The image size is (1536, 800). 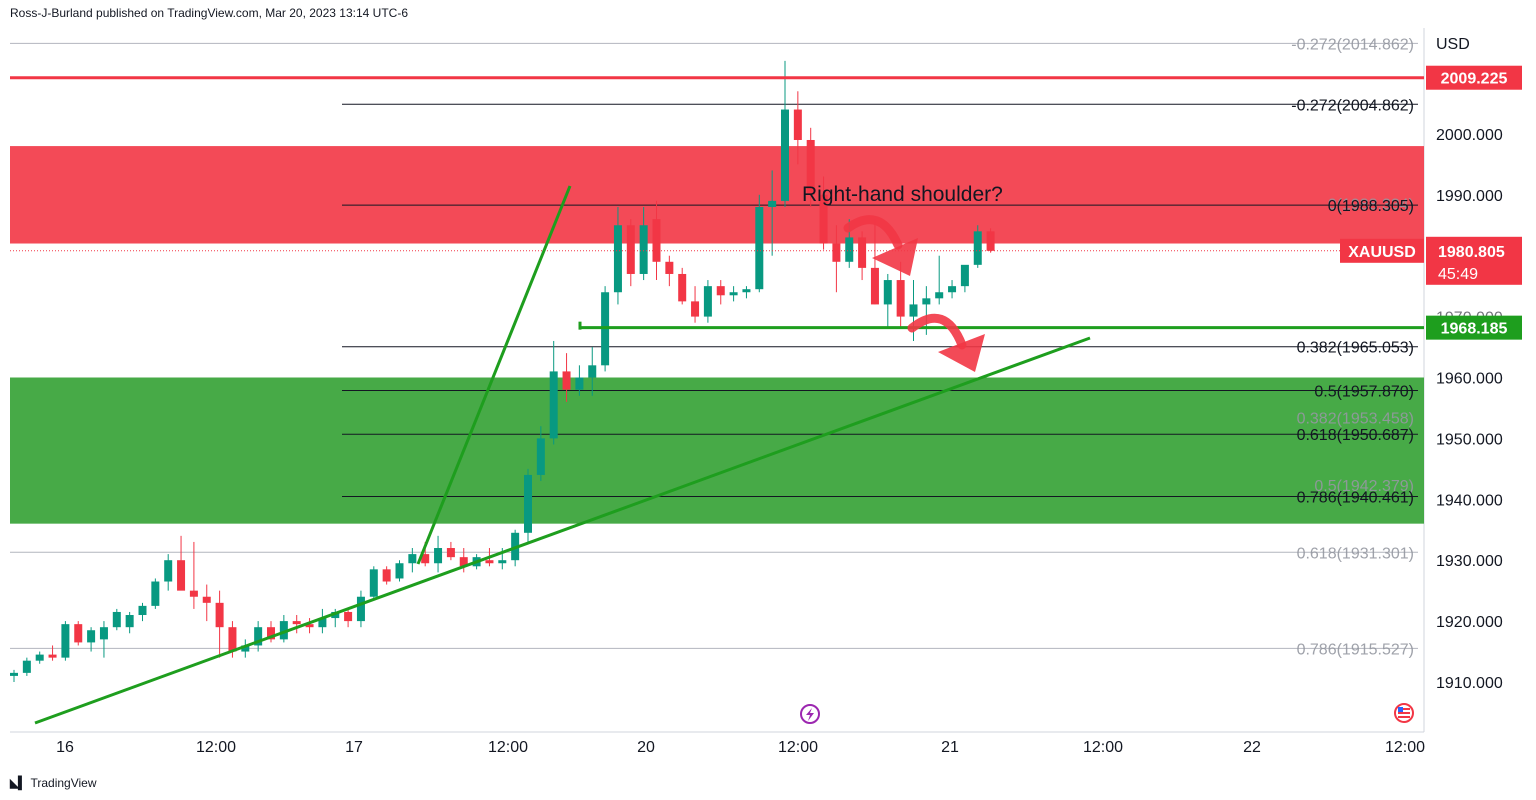 What do you see at coordinates (354, 747) in the screenshot?
I see `time-tick: 17` at bounding box center [354, 747].